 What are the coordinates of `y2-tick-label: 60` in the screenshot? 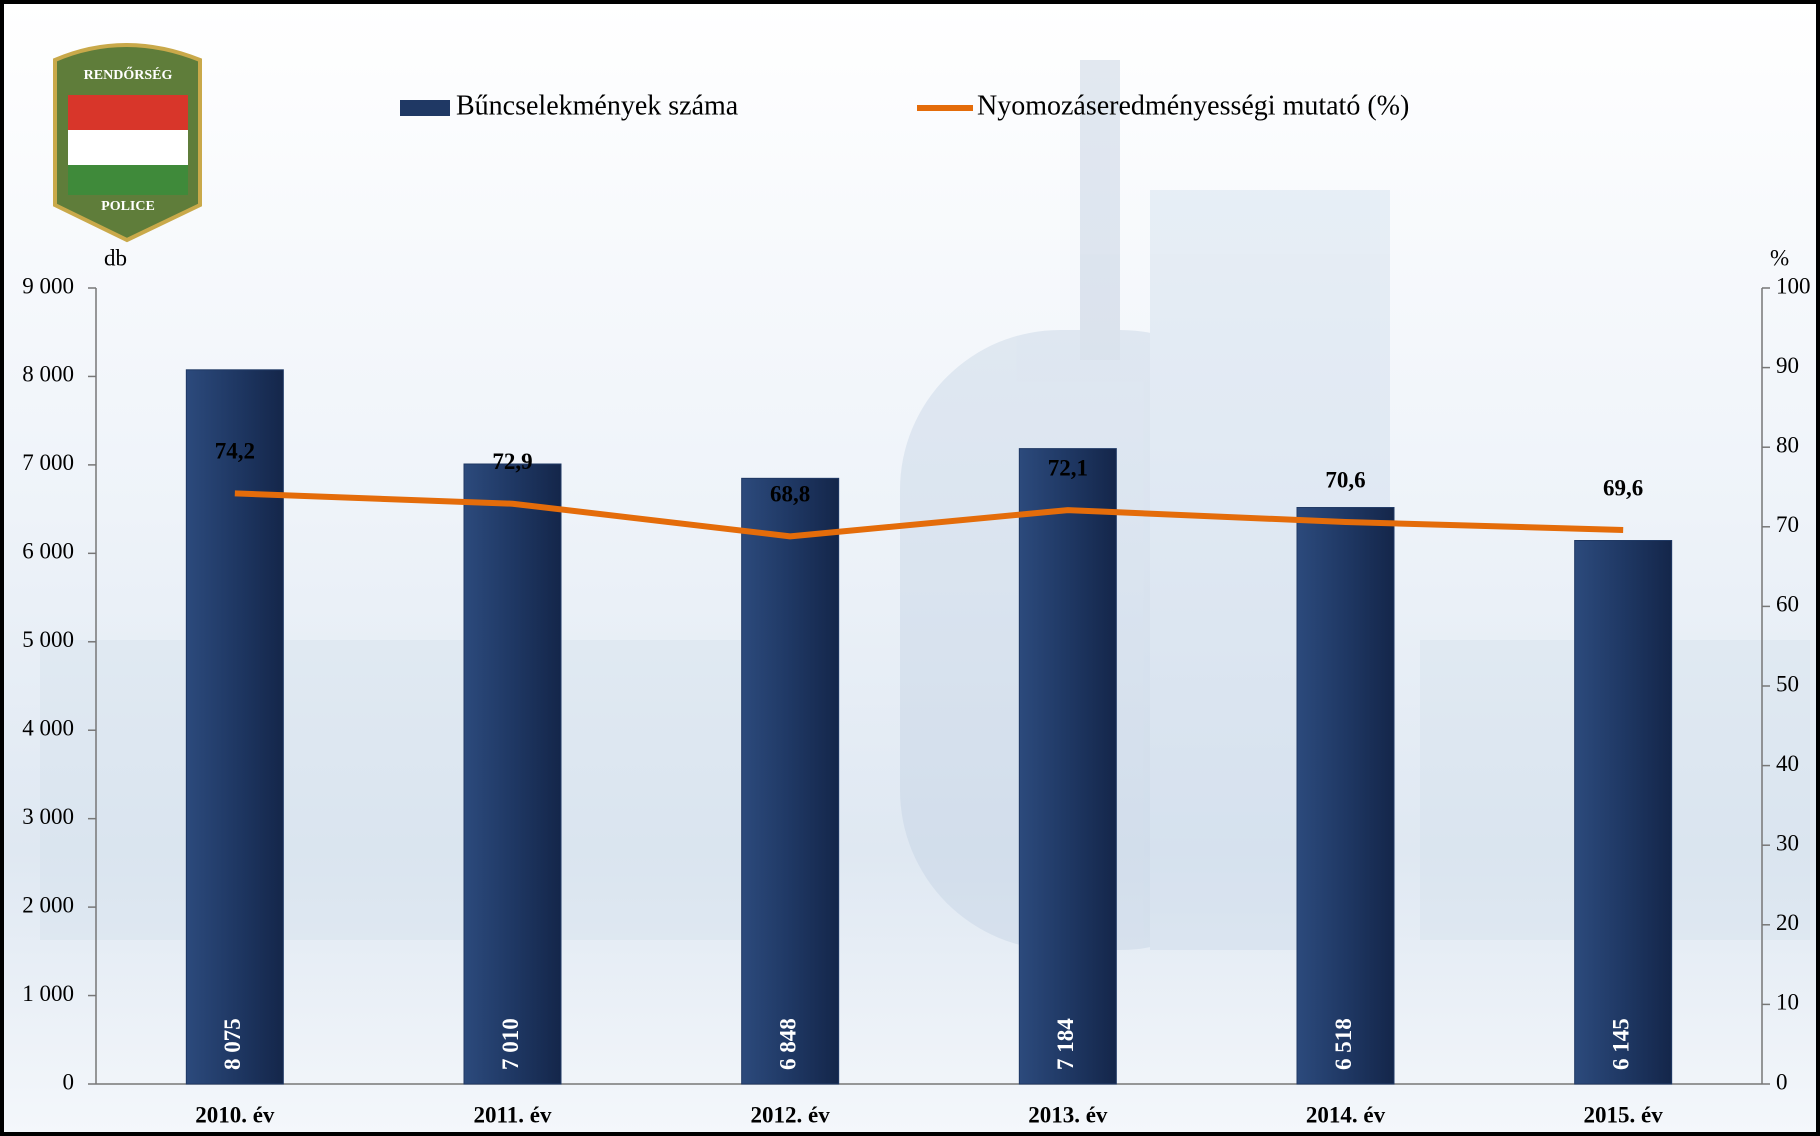 It's located at (1787, 604).